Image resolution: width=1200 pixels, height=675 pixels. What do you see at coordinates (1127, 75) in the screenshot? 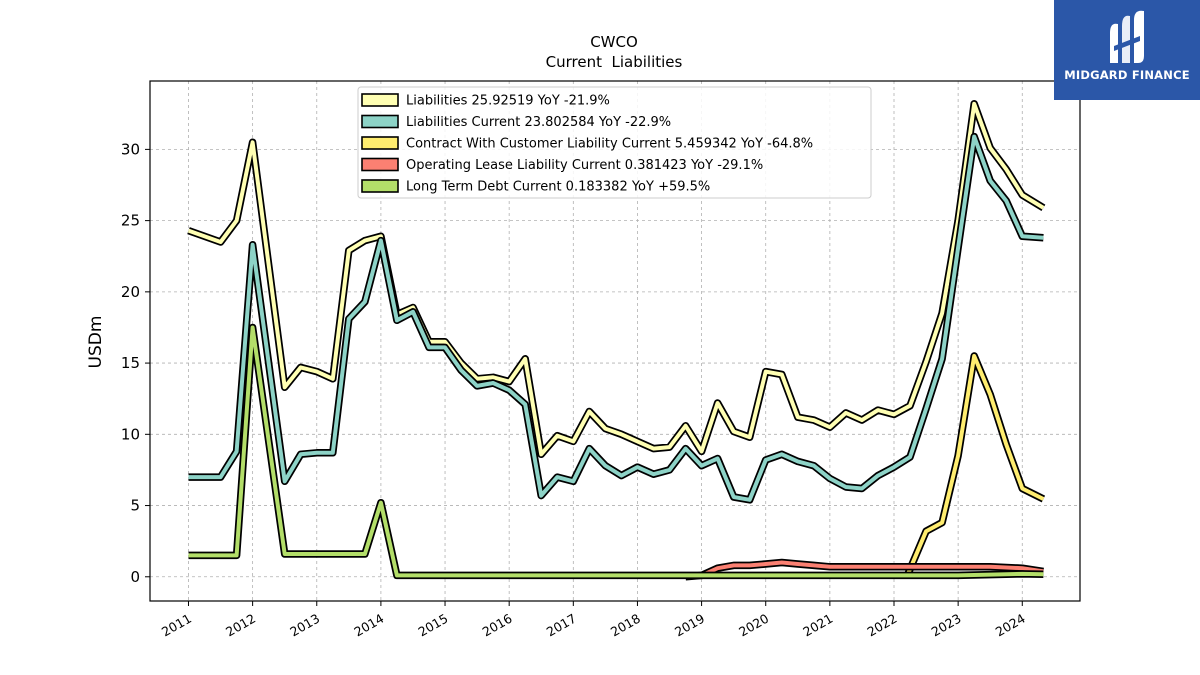
I see `brand-name: MIDGARD FINANCE` at bounding box center [1127, 75].